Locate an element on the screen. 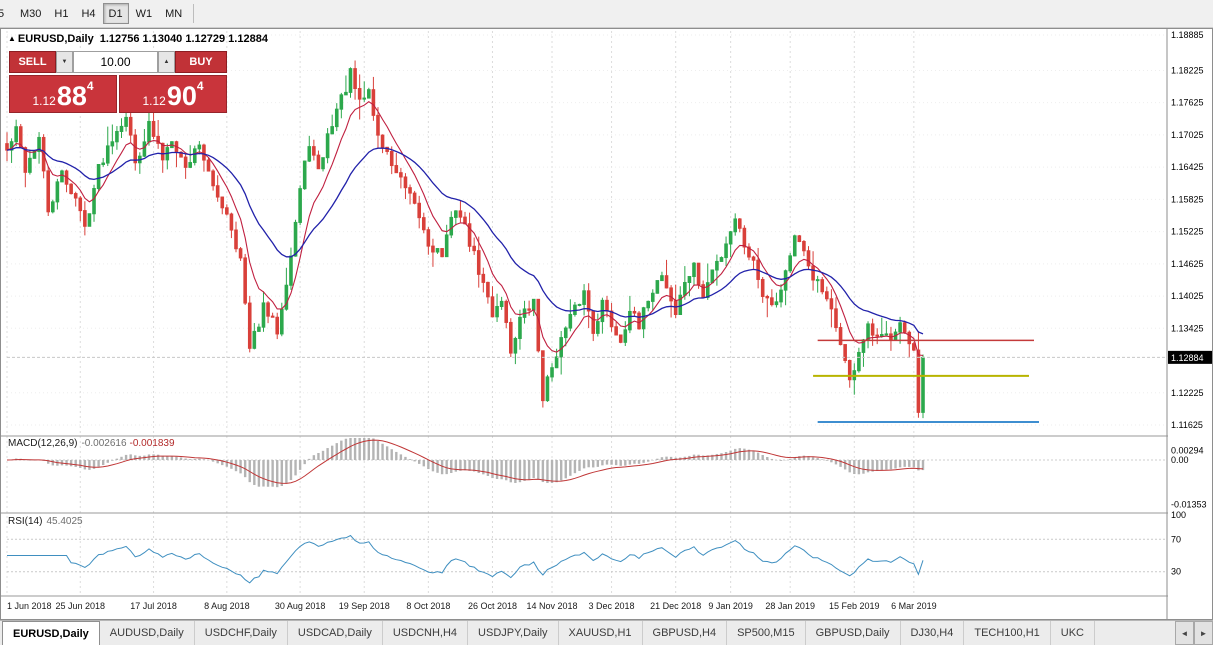  direction-up-icon: ▲ is located at coordinates (12, 38).